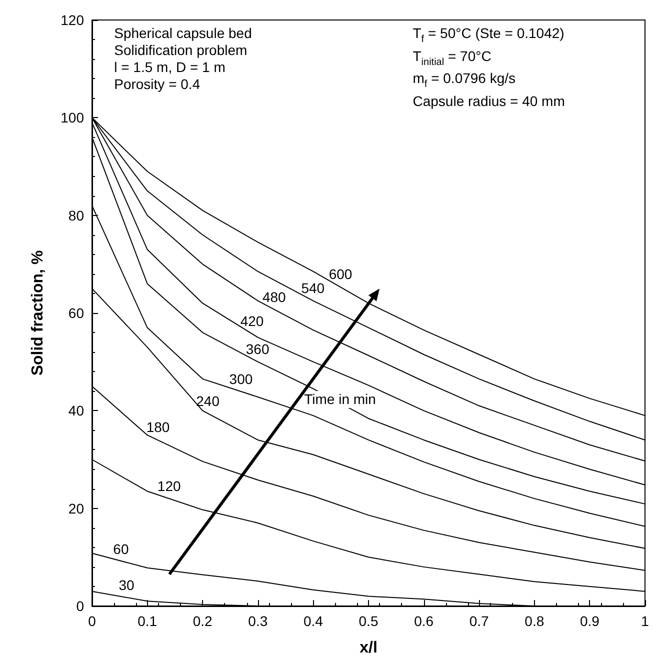 The height and width of the screenshot is (661, 656). I want to click on x-tick-label: 0.5, so click(368, 621).